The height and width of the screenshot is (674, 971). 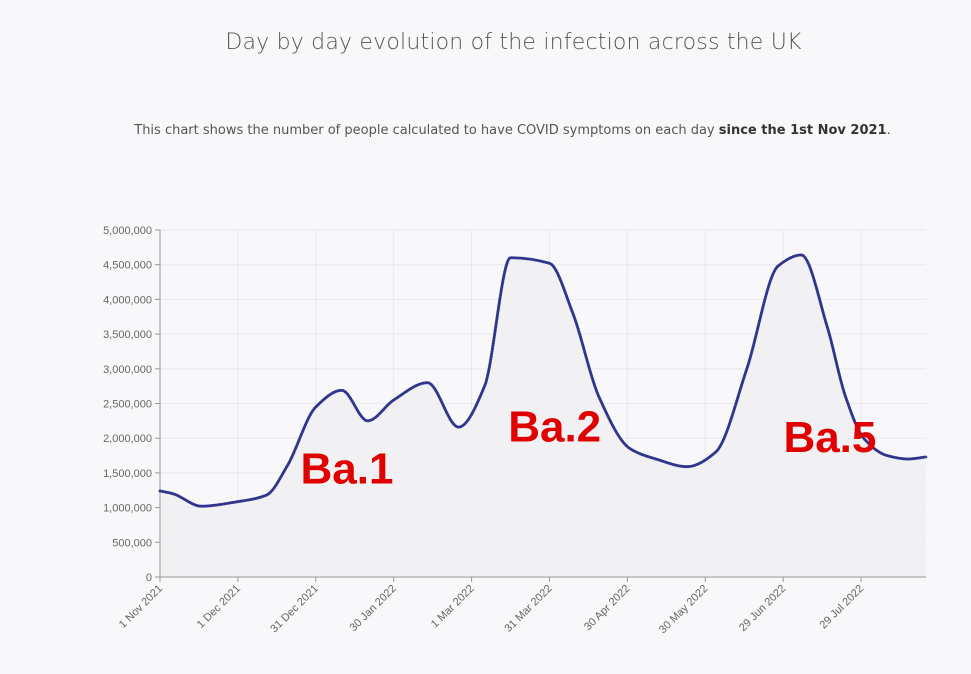 I want to click on x-tick-label: 1 Nov 2021, so click(x=141, y=607).